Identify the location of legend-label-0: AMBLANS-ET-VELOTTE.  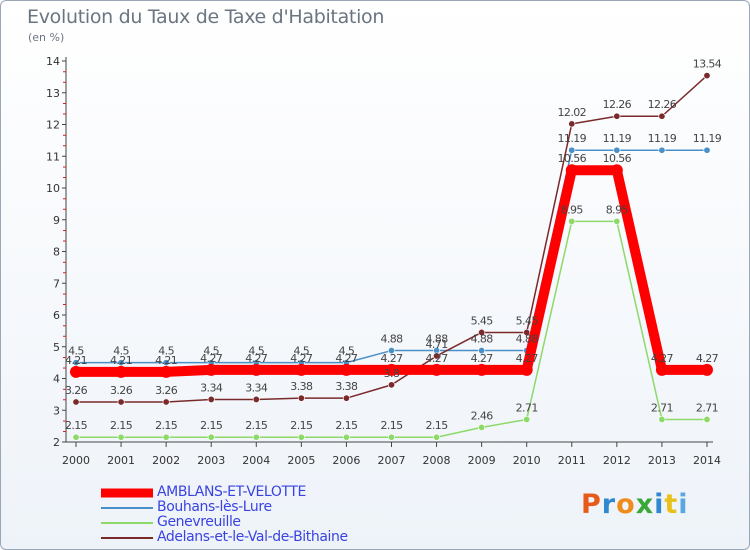
(231, 492).